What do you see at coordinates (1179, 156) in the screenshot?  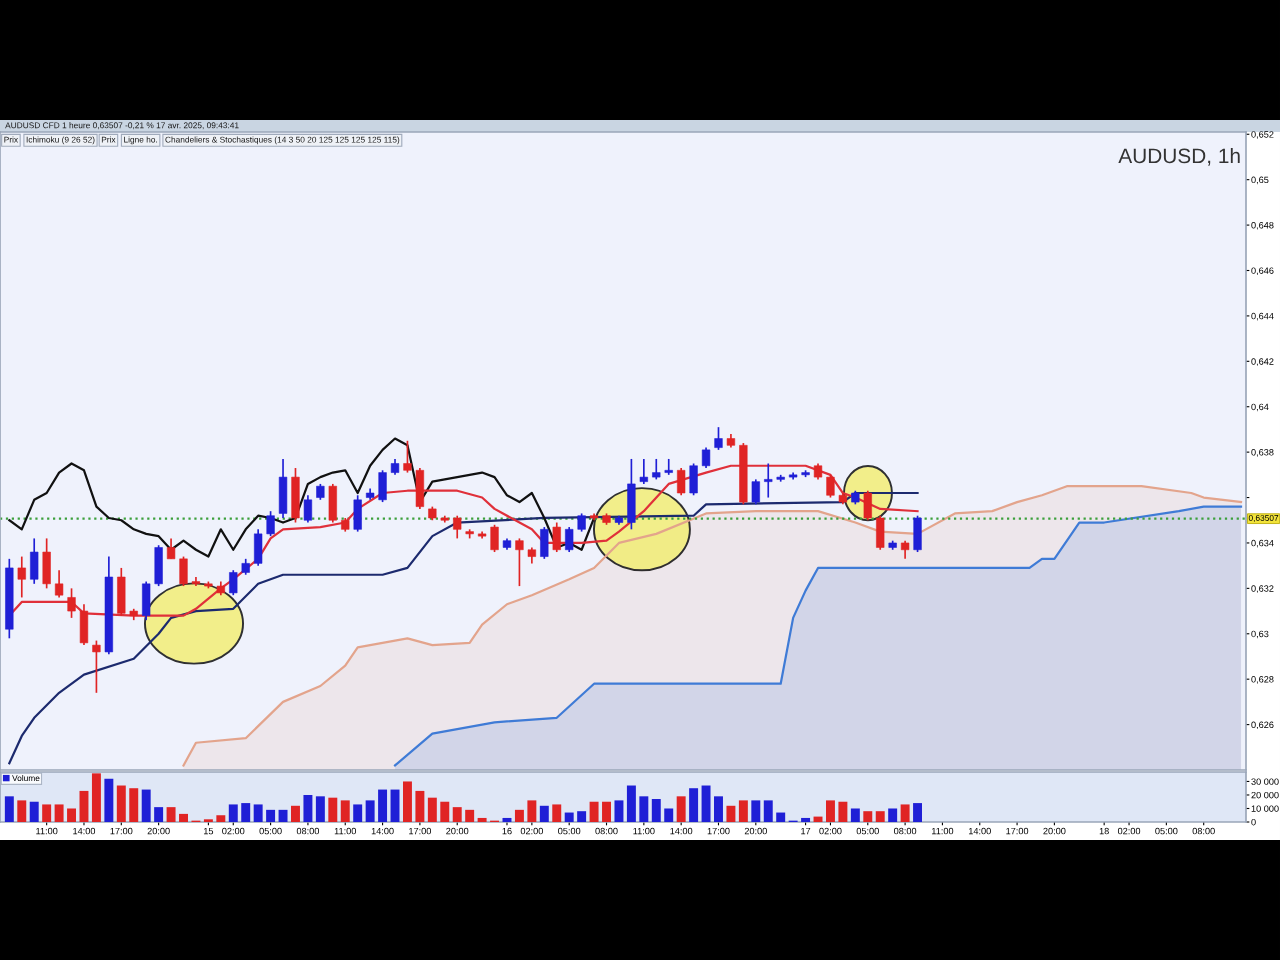 I see `text: AUDUSD, 1h` at bounding box center [1179, 156].